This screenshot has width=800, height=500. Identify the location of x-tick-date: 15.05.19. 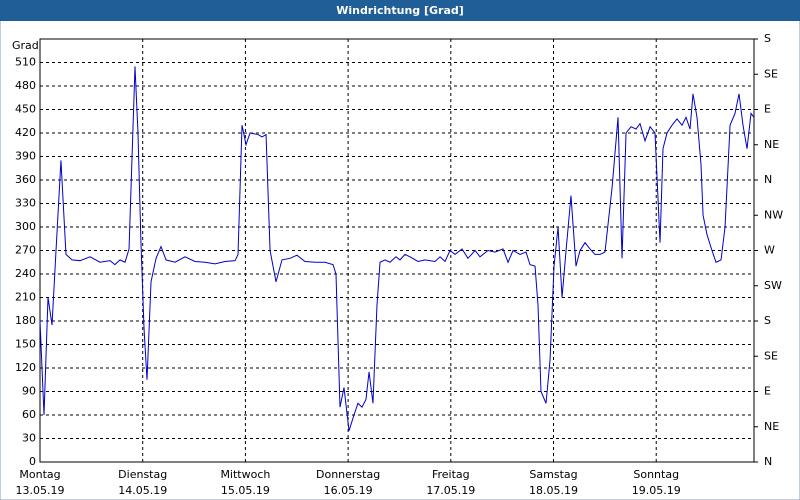
(245, 490).